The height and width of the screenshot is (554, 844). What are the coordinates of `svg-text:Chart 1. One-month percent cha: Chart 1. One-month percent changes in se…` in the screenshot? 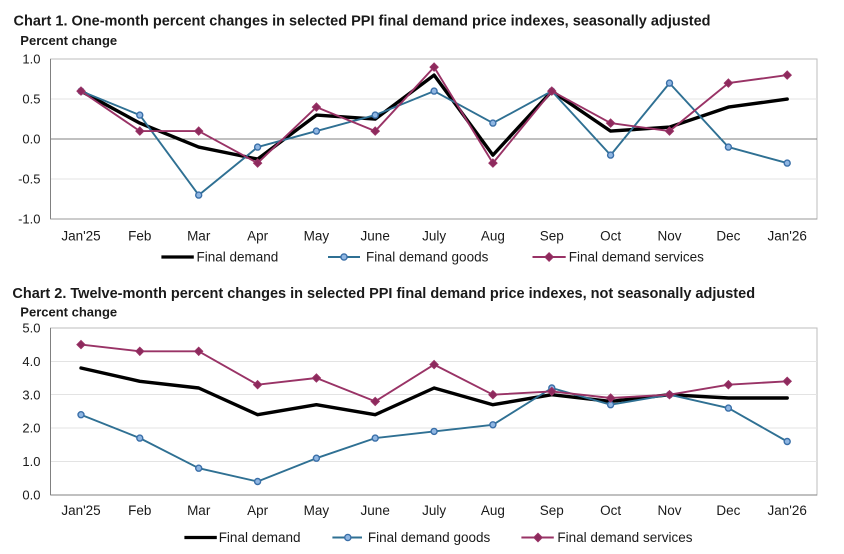 It's located at (362, 21).